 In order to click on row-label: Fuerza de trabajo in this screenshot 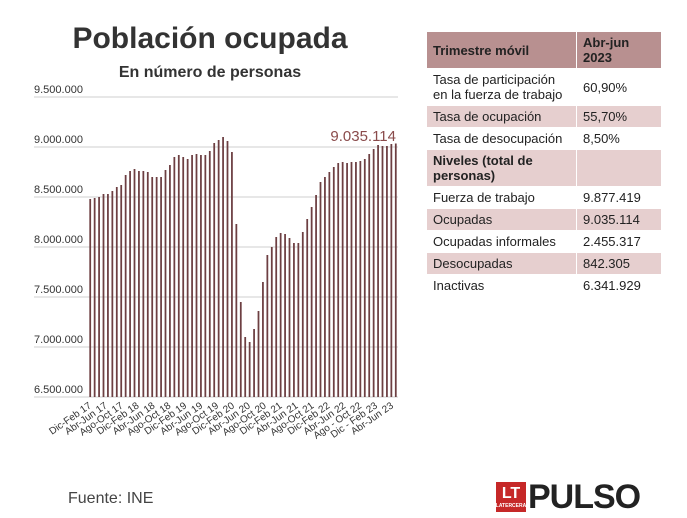, I will do `click(501, 197)`.